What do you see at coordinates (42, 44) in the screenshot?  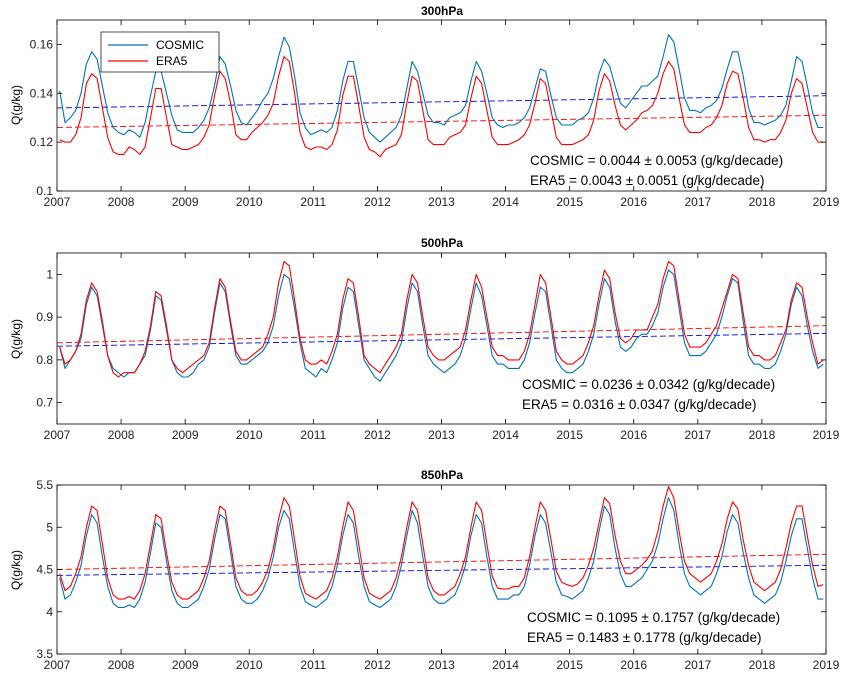 I see `y-tick-label: 0.16` at bounding box center [42, 44].